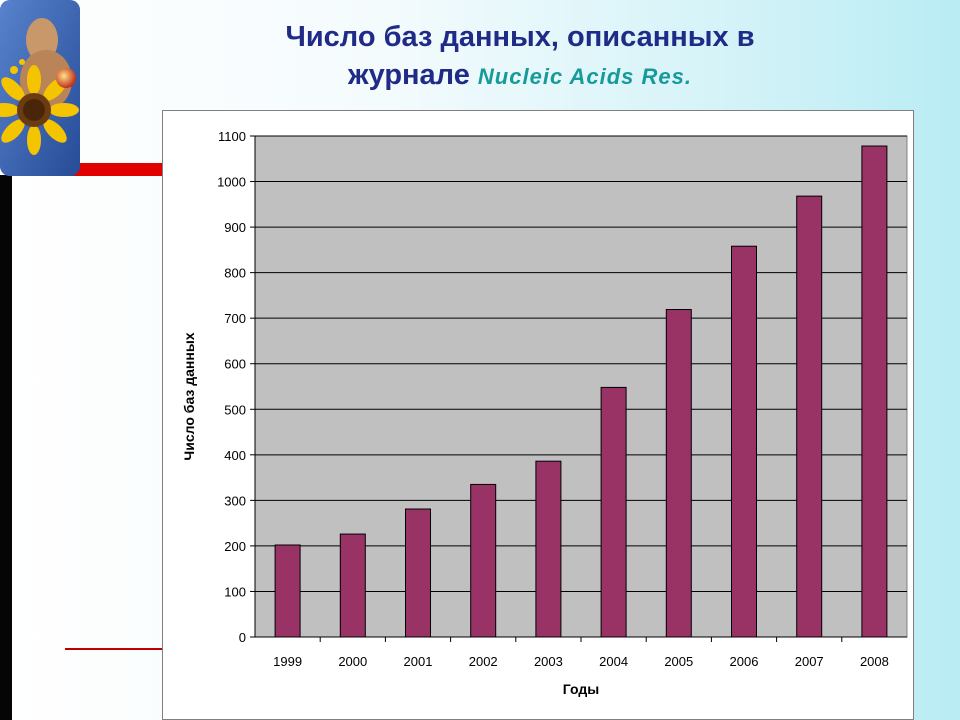  What do you see at coordinates (189, 396) in the screenshot?
I see `y-axis-title: Число баз данных` at bounding box center [189, 396].